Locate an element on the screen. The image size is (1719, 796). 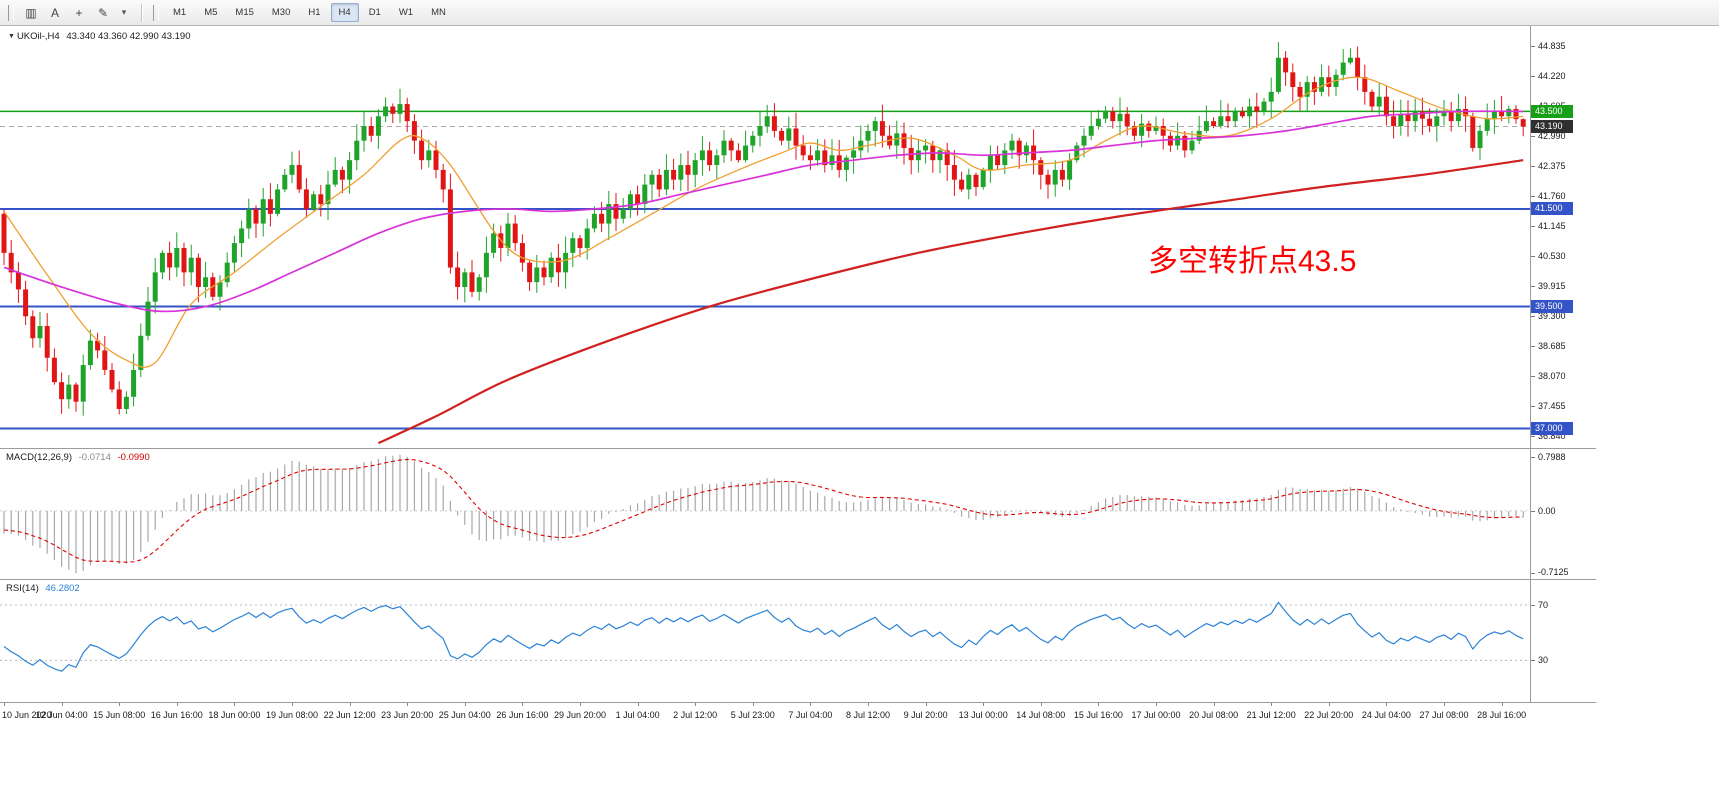
current-price-tag: 43.190 is located at coordinates (1552, 126).